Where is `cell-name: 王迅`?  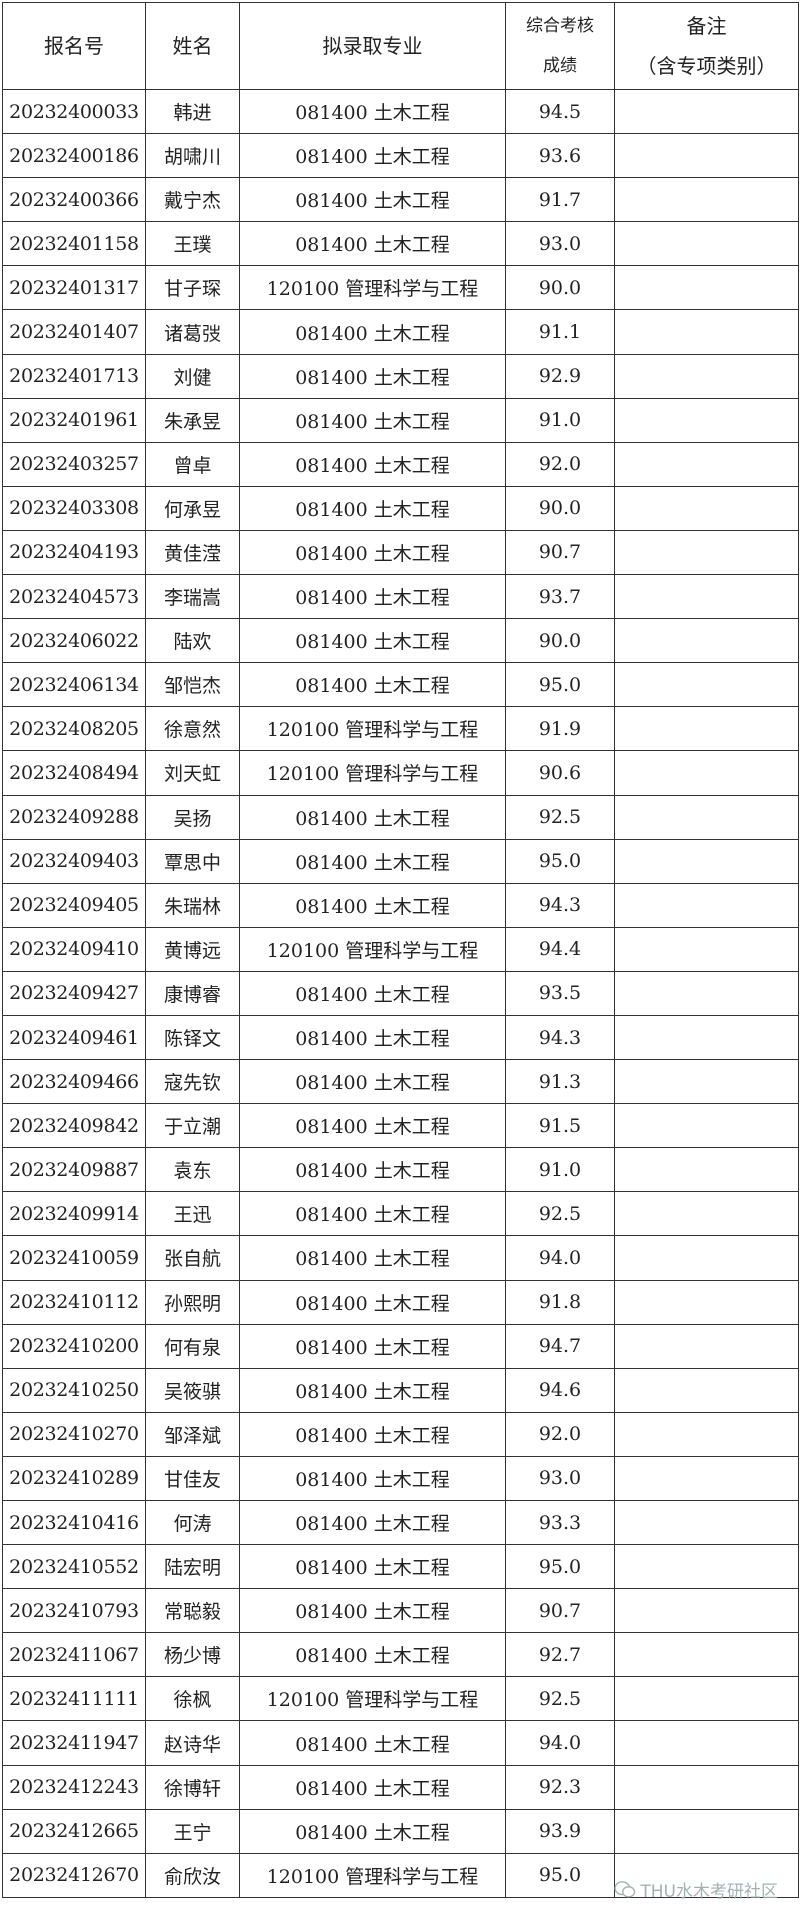 cell-name: 王迅 is located at coordinates (192, 1214).